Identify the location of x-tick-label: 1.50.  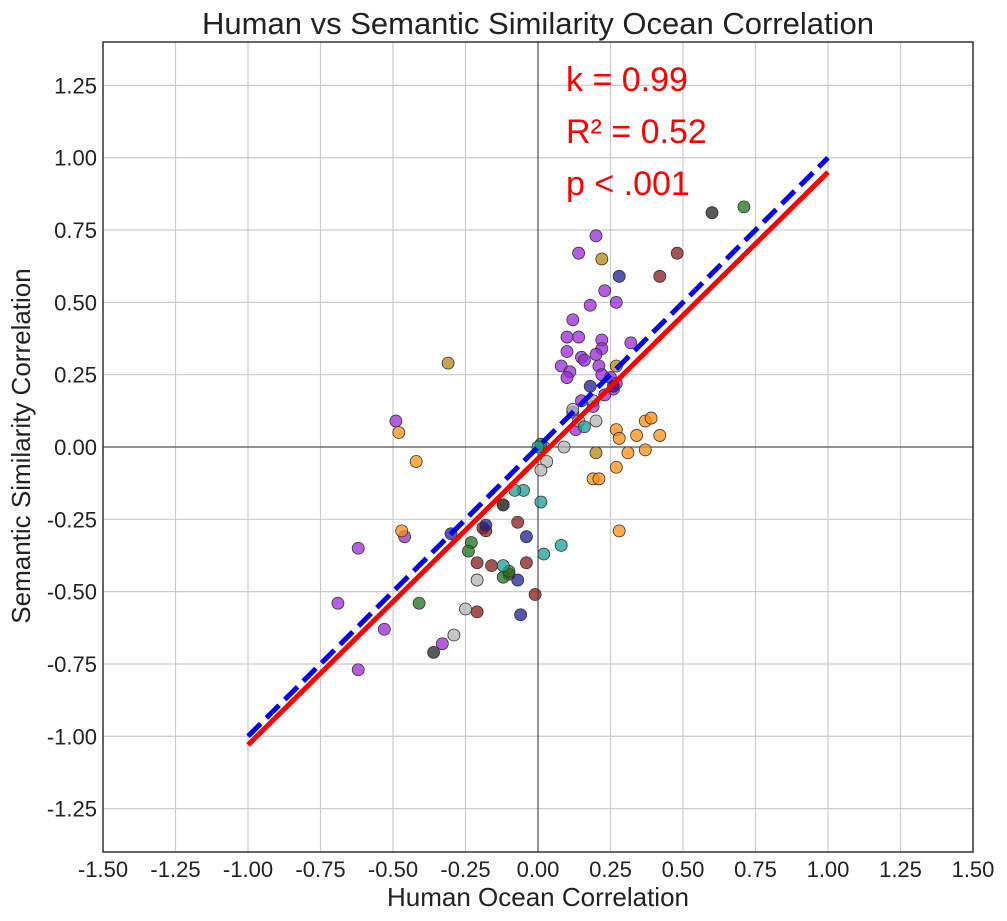
(973, 869).